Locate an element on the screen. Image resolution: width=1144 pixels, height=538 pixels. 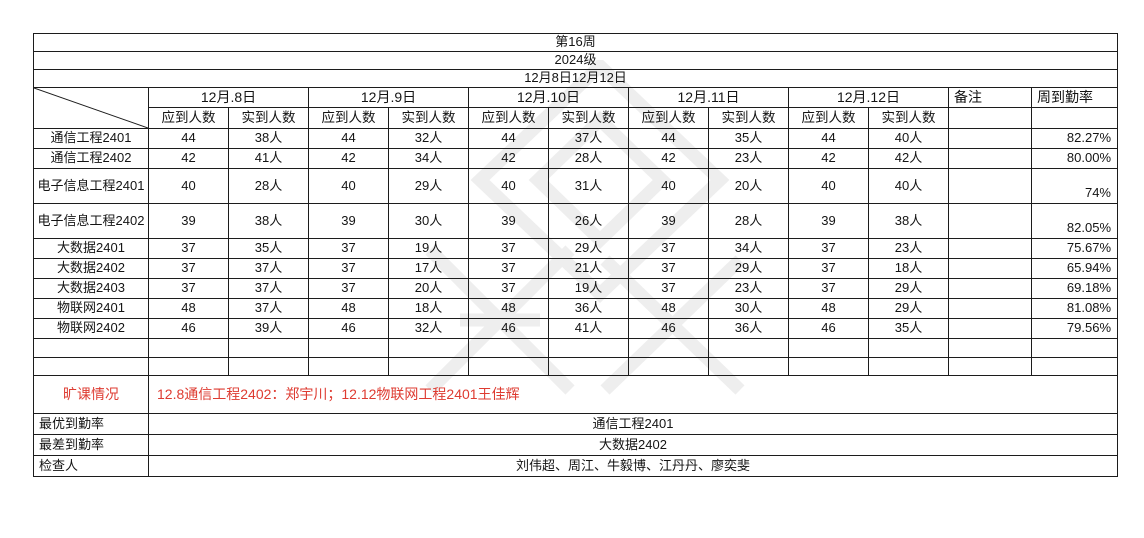
grade-title: 2024级 is located at coordinates (575, 60).